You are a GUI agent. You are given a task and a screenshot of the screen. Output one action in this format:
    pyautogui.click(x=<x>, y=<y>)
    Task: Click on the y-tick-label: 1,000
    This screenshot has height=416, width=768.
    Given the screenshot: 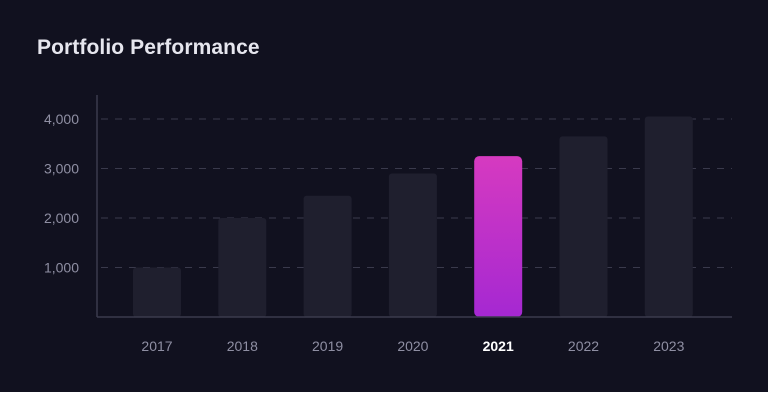 What is the action you would take?
    pyautogui.click(x=61, y=268)
    